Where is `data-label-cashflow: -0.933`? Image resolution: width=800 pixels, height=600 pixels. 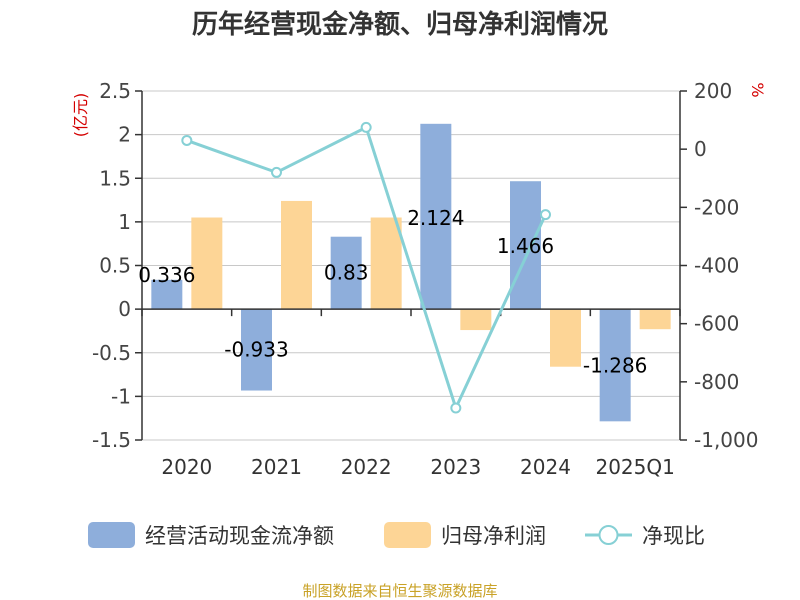 data-label-cashflow: -0.933 is located at coordinates (256, 350).